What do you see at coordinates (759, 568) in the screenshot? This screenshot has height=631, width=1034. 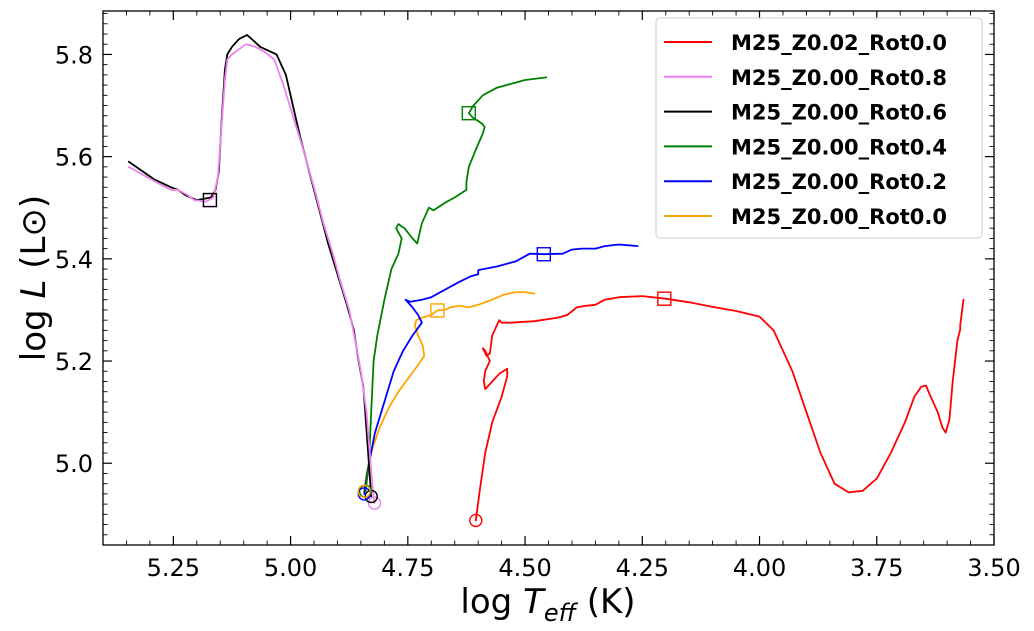 I see `x-tick-label: 4.00` at bounding box center [759, 568].